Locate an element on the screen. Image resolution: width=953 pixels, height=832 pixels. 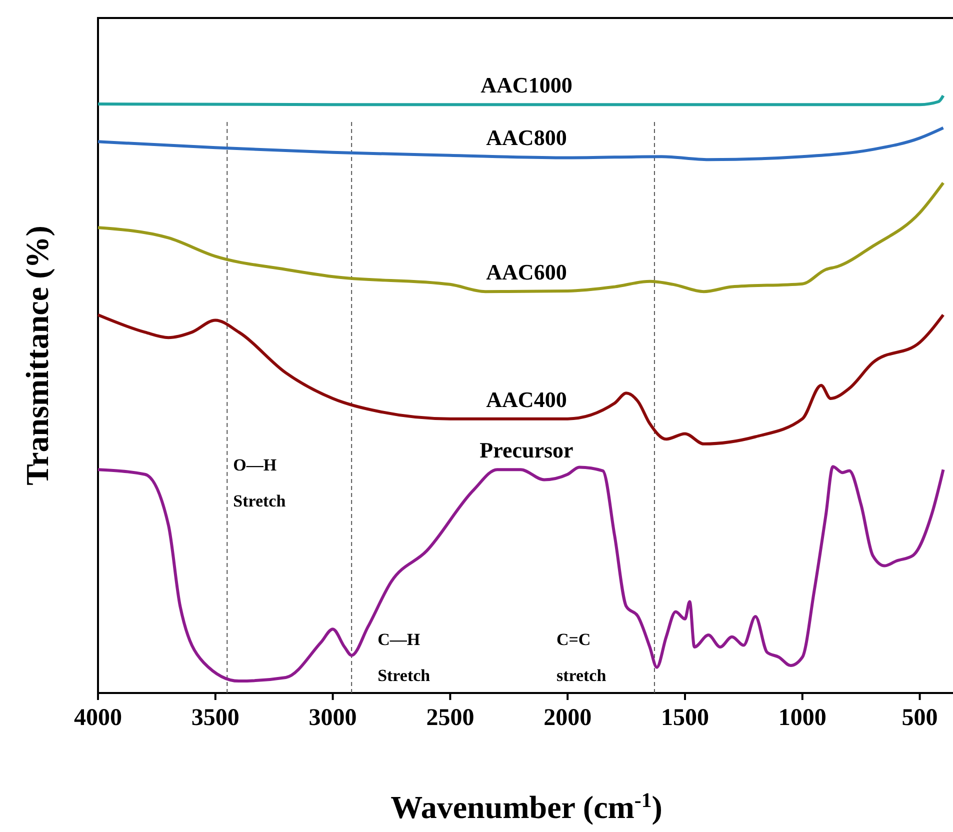
series-label: Precursor is located at coordinates (527, 450).